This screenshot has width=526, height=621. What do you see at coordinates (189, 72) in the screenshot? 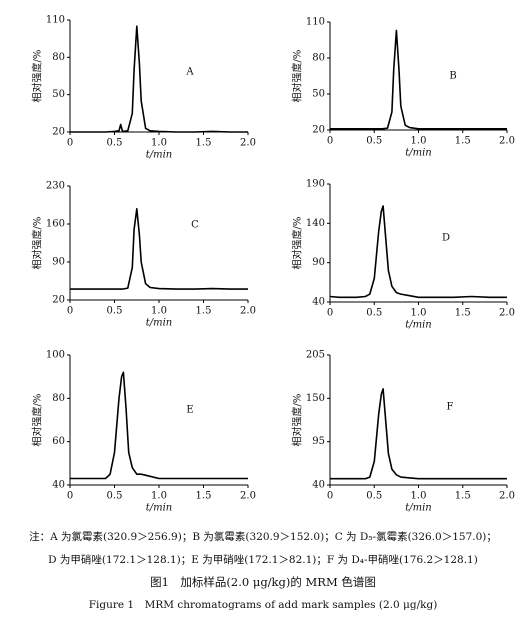
I see `panel-label: A` at bounding box center [189, 72].